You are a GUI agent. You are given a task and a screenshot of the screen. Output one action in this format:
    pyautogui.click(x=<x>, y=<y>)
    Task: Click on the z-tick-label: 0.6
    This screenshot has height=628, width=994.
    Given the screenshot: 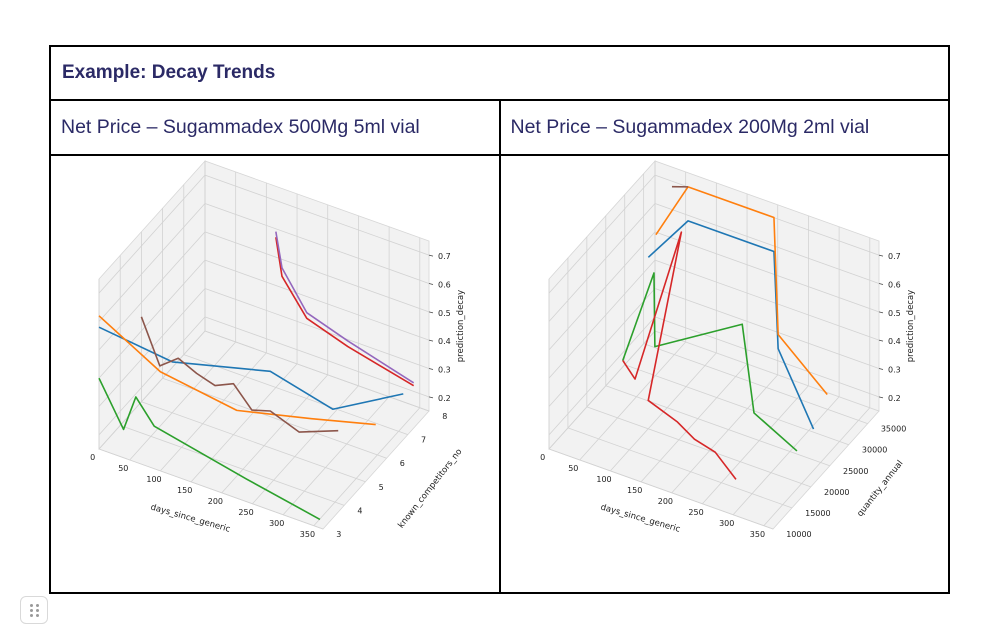 What is the action you would take?
    pyautogui.click(x=894, y=285)
    